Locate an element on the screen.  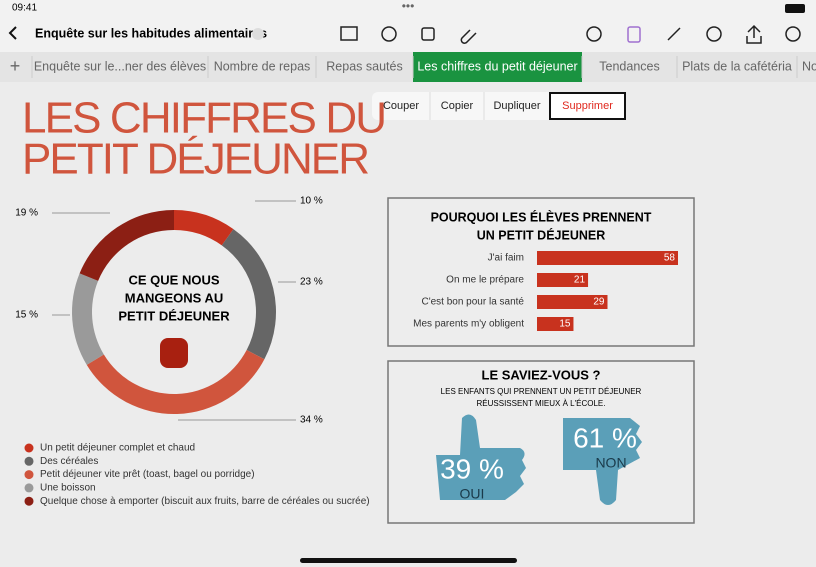
no-label: NON is located at coordinates (610, 463).